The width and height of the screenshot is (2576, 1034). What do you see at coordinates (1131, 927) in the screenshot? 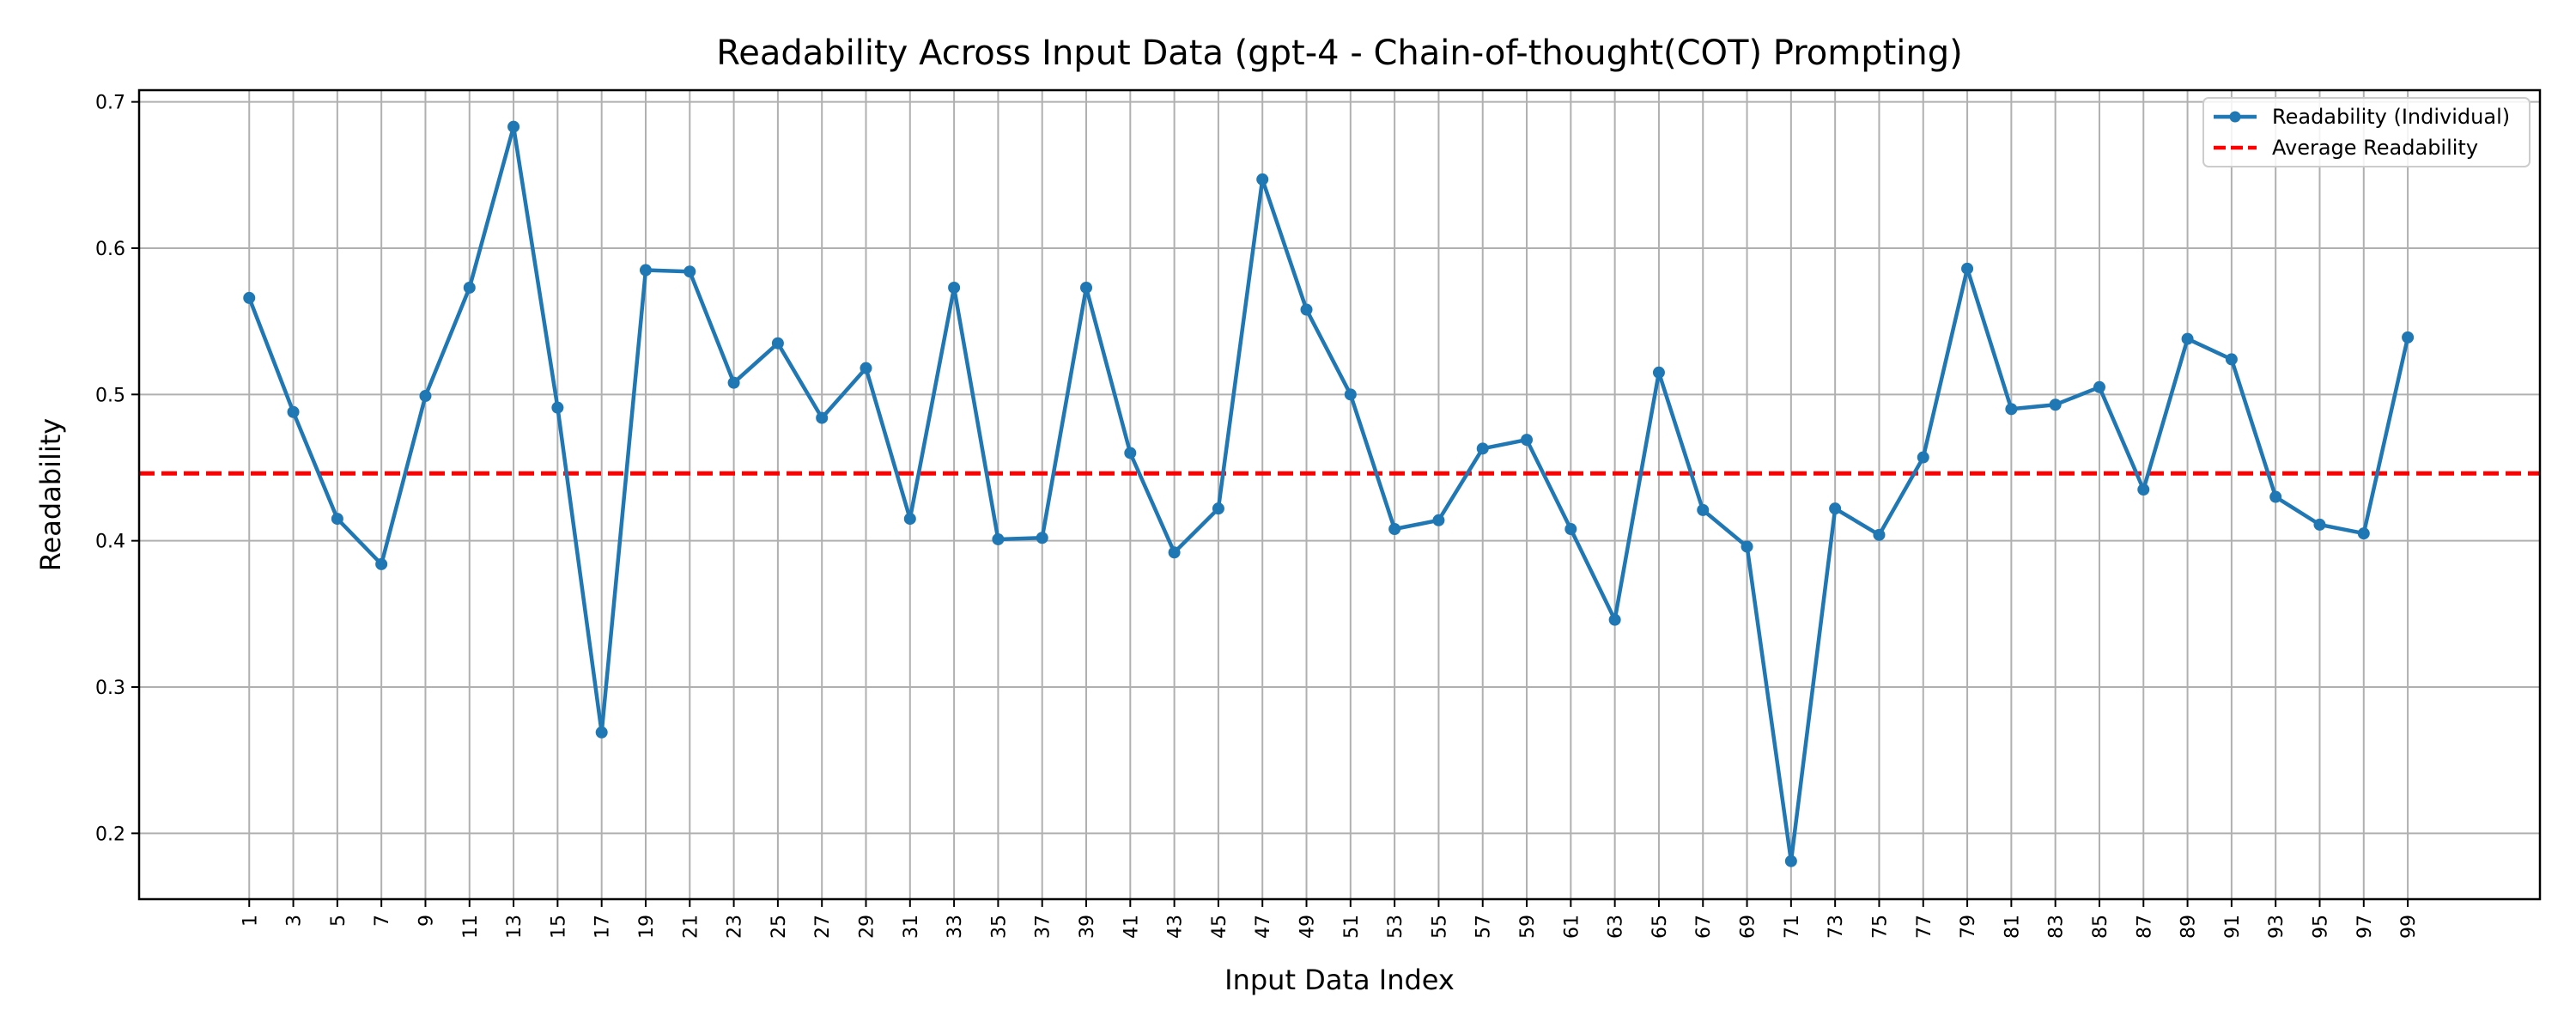
I see `x-tick-label: 41` at bounding box center [1131, 927].